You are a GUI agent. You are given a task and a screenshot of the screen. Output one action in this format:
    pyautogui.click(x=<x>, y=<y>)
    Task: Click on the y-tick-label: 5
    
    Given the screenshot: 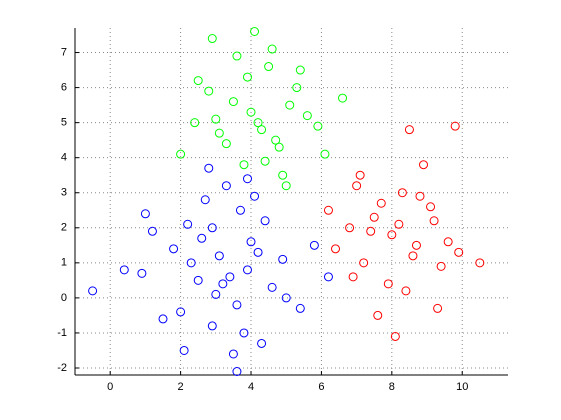 What is the action you would take?
    pyautogui.click(x=64, y=123)
    